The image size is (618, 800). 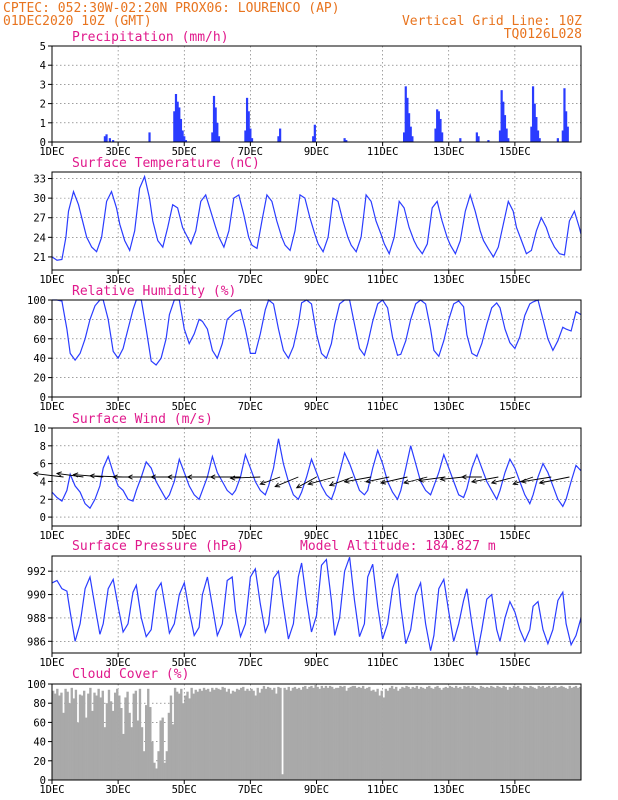 What do you see at coordinates (117, 280) in the screenshot?
I see `x-tick-label: 3DEC` at bounding box center [117, 280].